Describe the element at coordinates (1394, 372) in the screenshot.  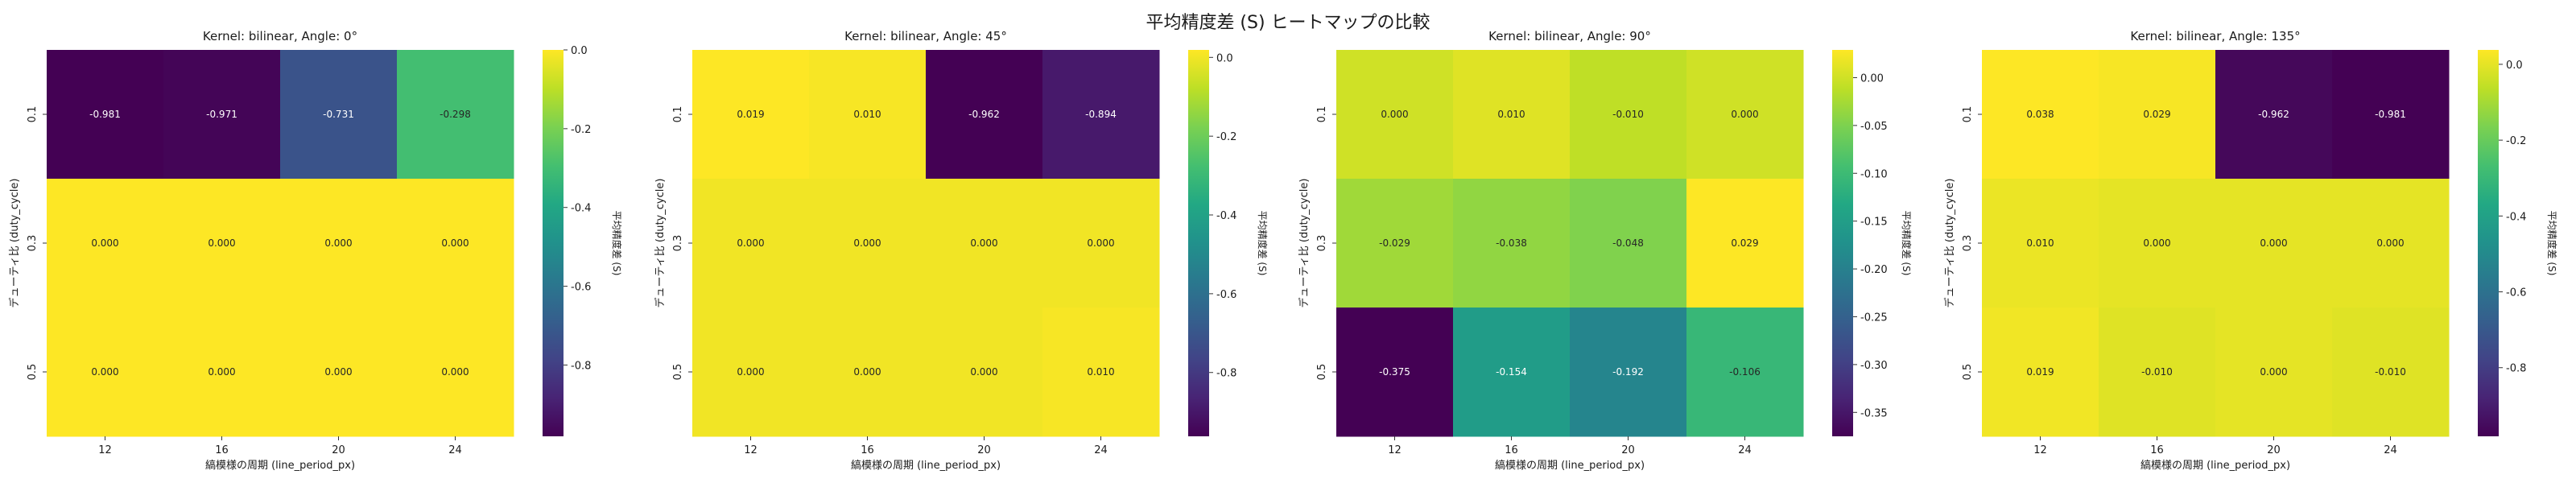
I see `cell-value-label: -0.375` at that location.